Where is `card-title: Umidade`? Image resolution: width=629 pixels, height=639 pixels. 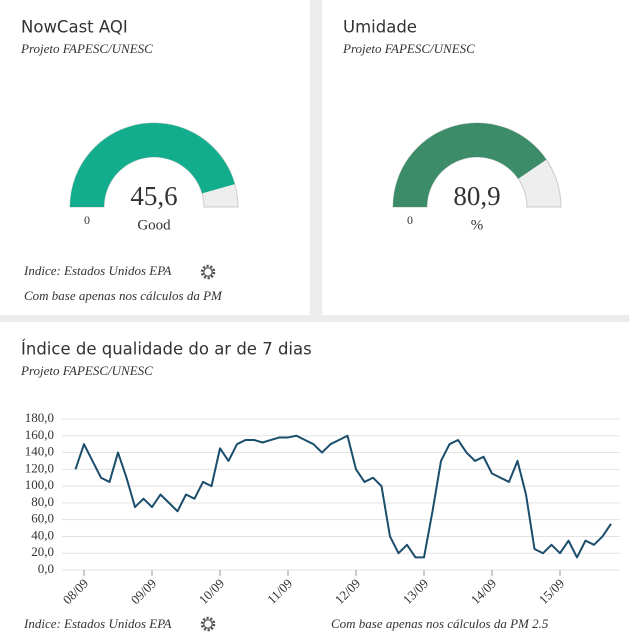
card-title: Umidade is located at coordinates (380, 27).